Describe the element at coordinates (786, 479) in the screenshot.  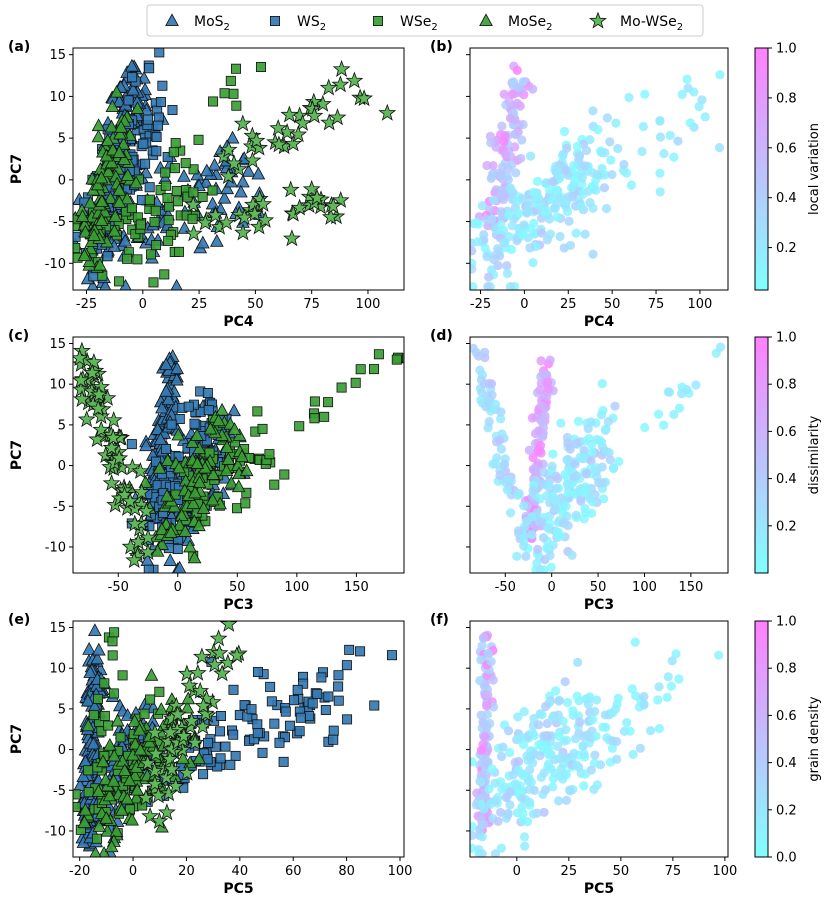
I see `colorbar-tick-label: 0.4` at that location.